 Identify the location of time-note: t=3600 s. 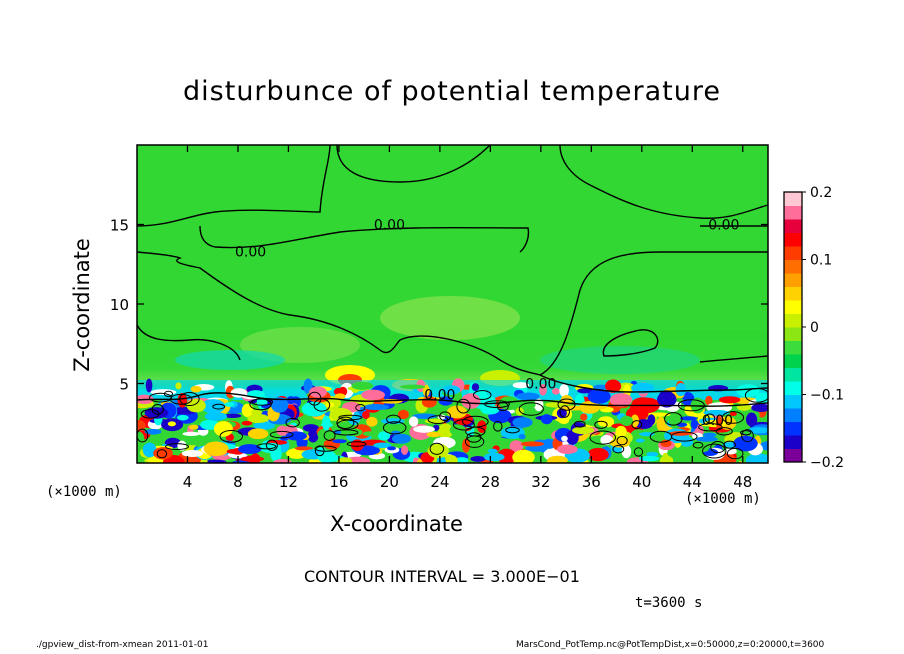
(669, 603).